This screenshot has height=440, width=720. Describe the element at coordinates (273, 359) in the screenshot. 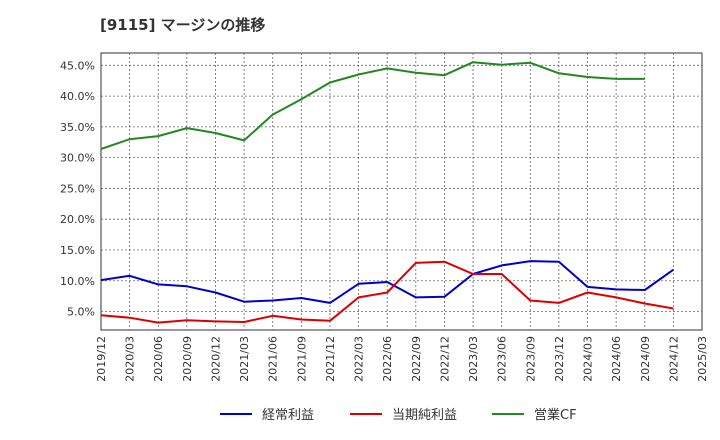

I see `x-tick-label: 2021/06` at that location.